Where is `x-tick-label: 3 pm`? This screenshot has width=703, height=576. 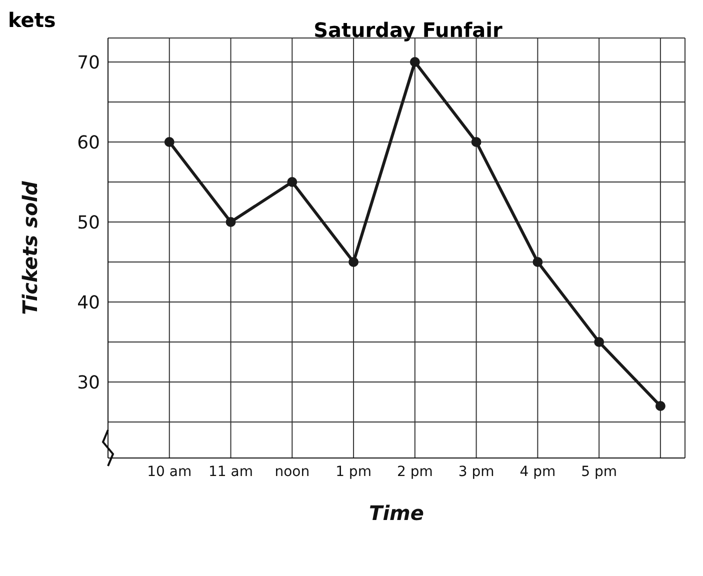 x-tick-label: 3 pm is located at coordinates (476, 472).